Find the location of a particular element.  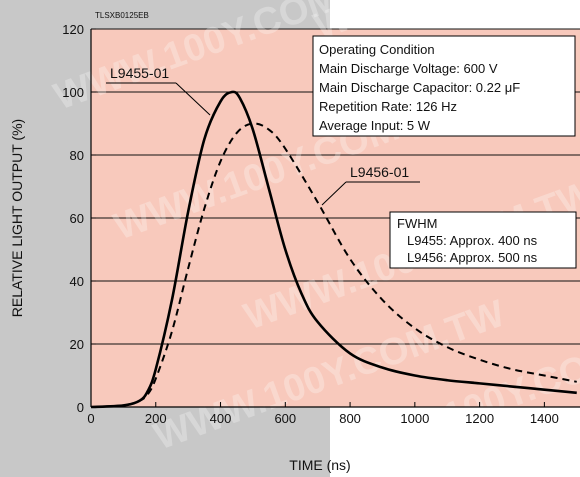

operating-condition-box-frame is located at coordinates (444, 86).